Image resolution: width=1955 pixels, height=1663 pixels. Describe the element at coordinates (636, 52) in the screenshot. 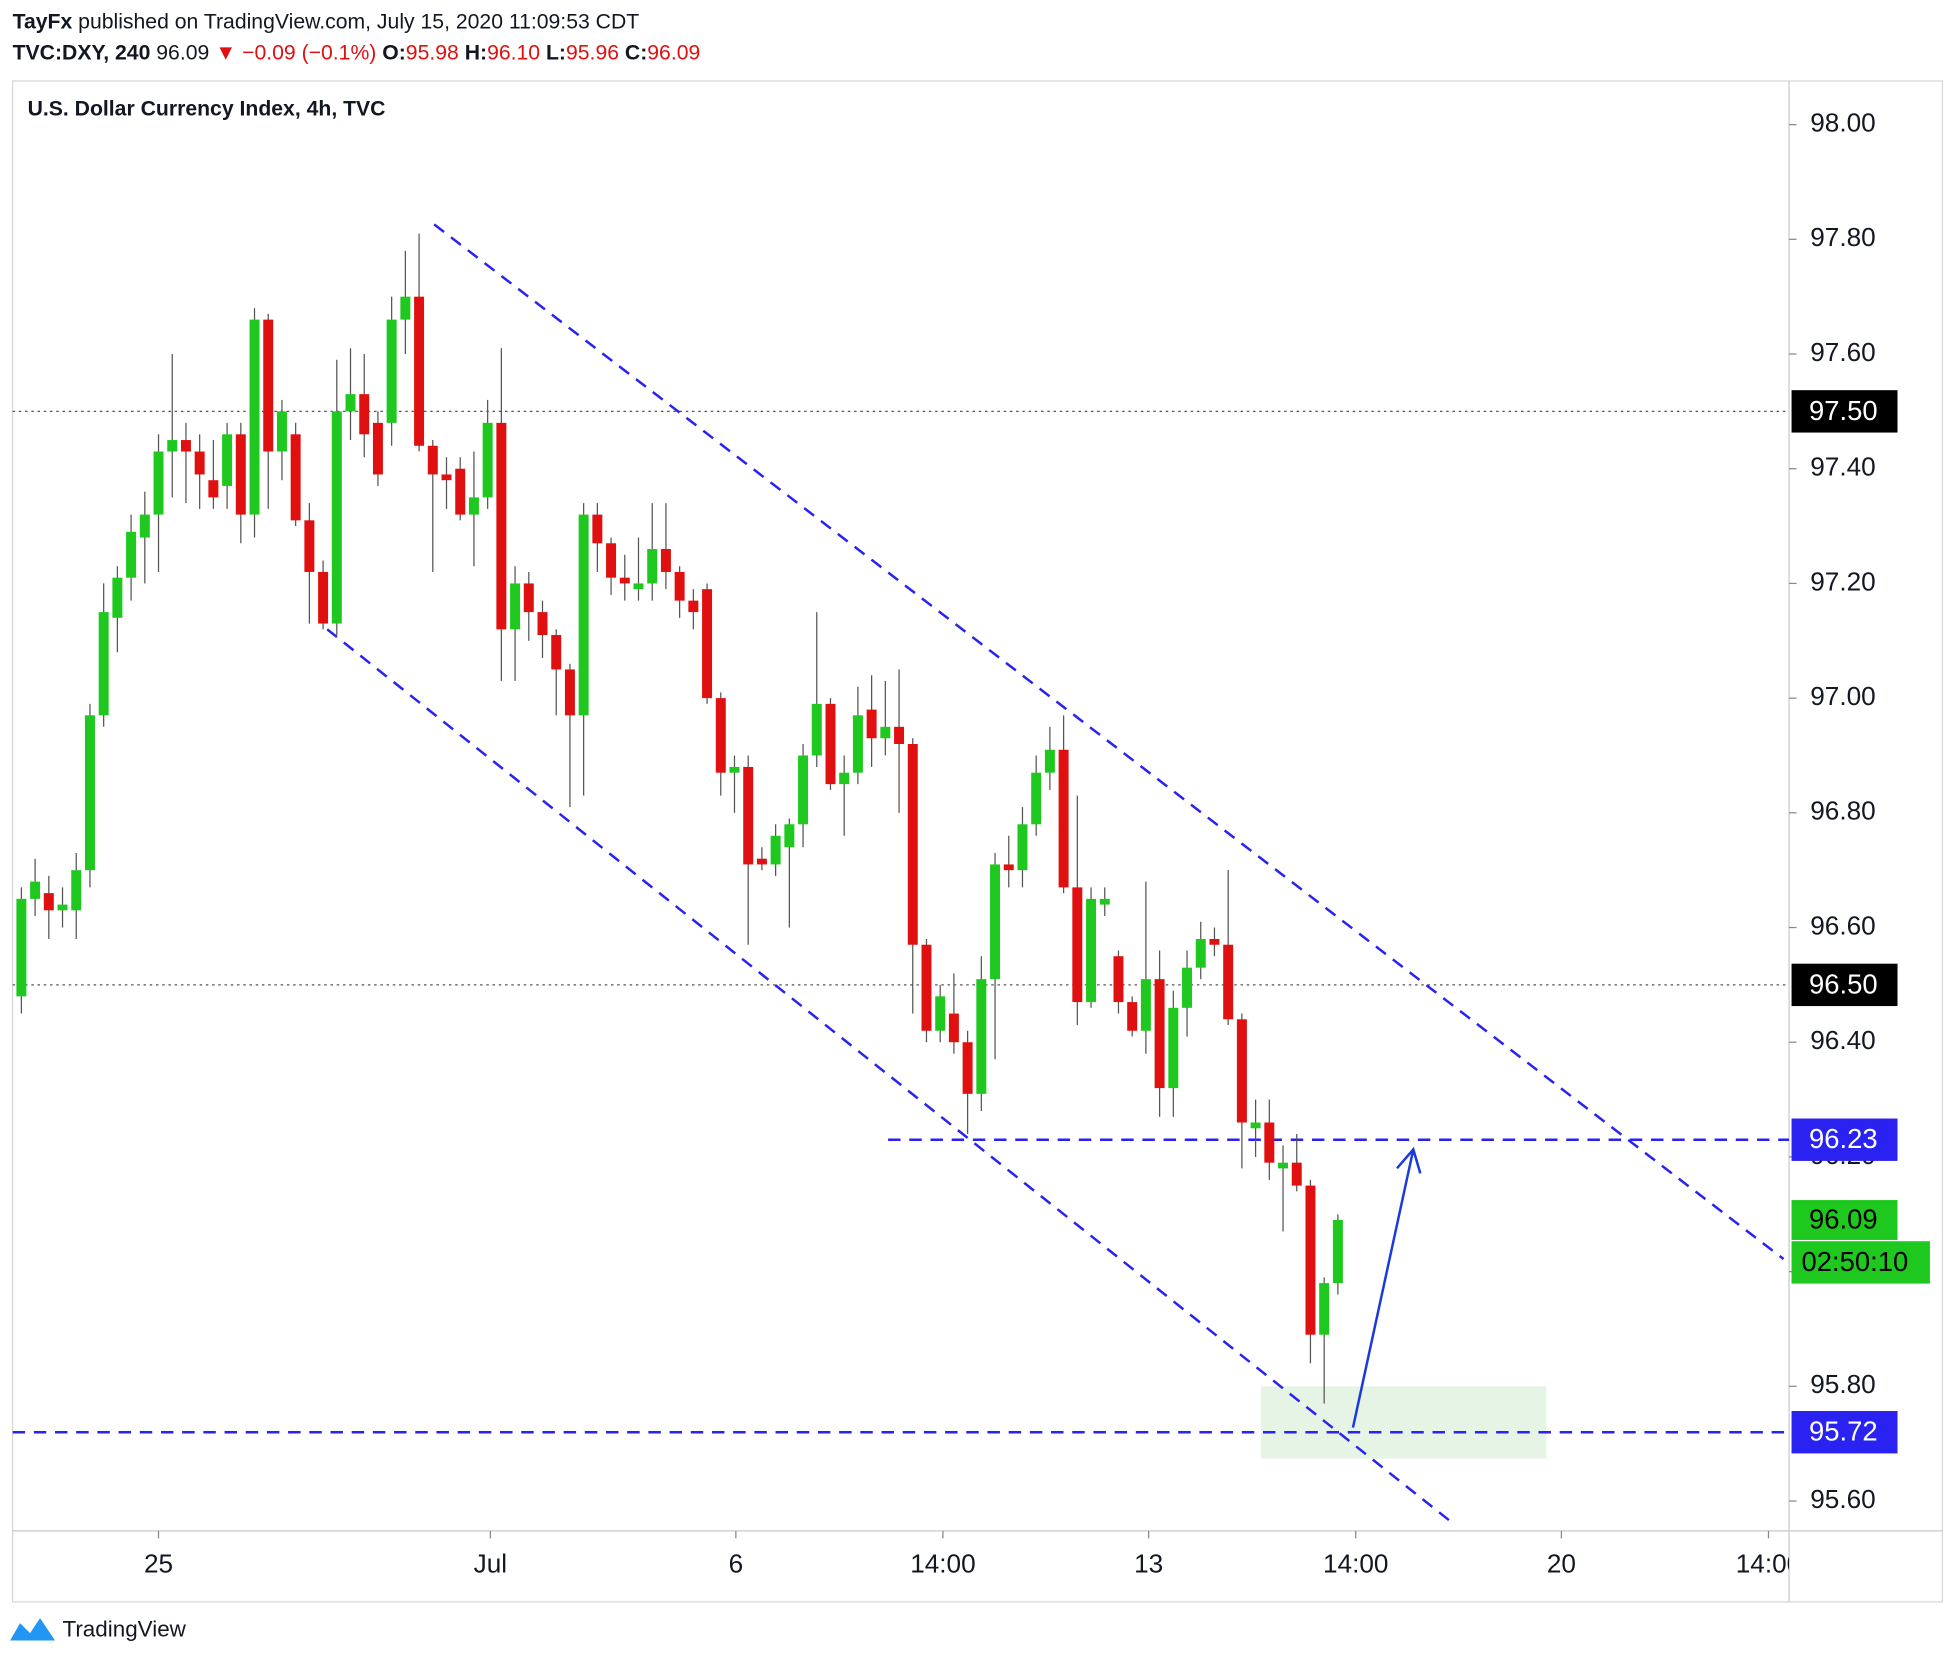

I see `ohlc-key: C:` at that location.